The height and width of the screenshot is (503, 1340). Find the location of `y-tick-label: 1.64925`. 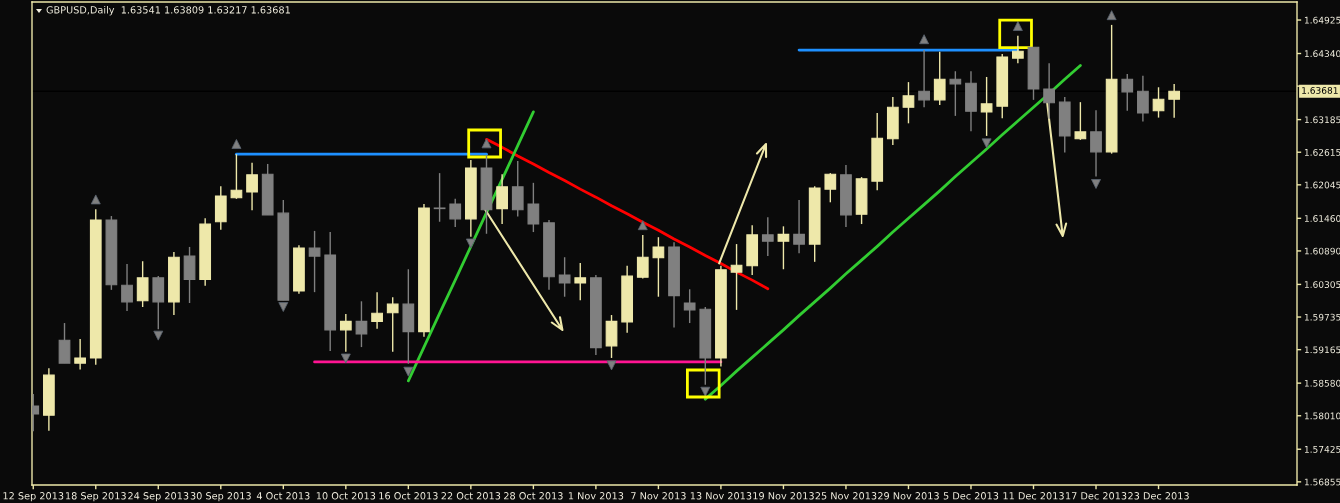

y-tick-label: 1.64925 is located at coordinates (1322, 20).